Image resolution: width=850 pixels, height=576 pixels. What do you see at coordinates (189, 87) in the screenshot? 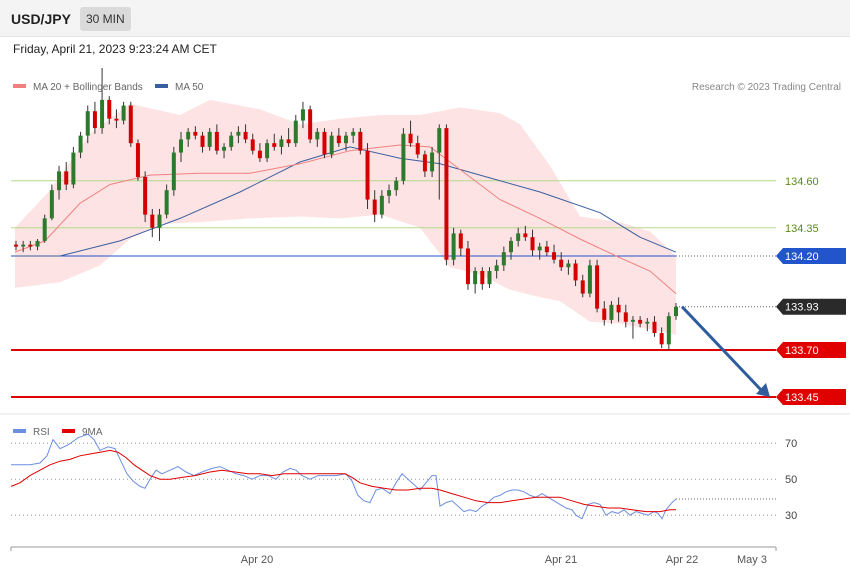
I see `ma50-legend-label: MA 50` at bounding box center [189, 87].